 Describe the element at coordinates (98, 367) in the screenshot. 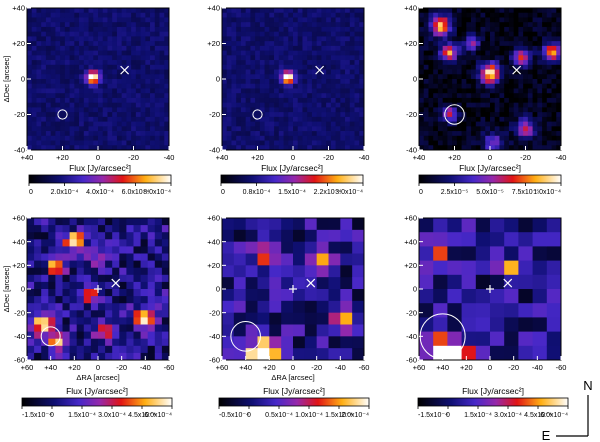

I see `x-tick-label: 0` at that location.